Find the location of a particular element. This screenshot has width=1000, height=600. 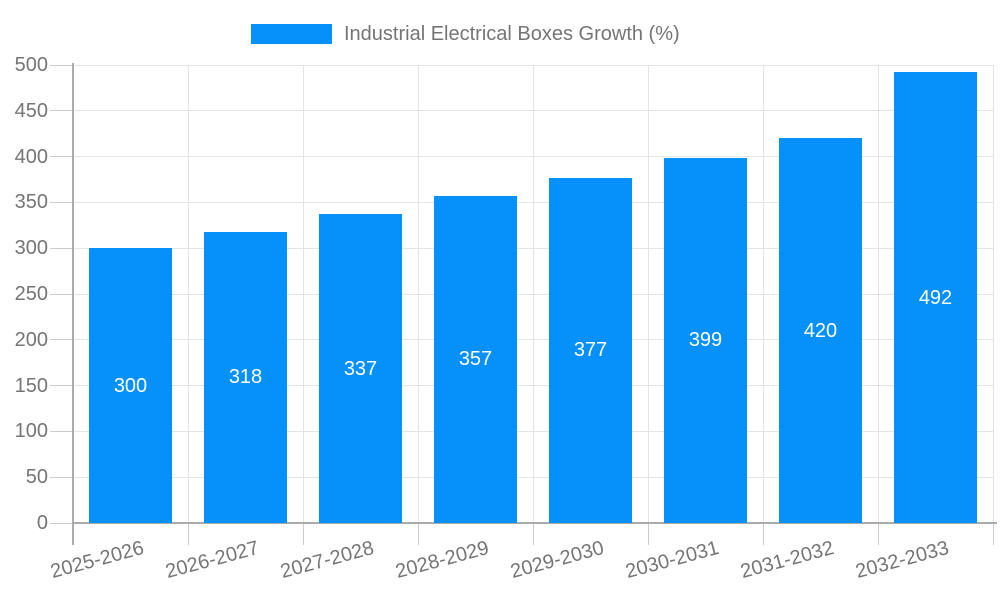

legend-label: Industrial Electrical Boxes Growth (%) is located at coordinates (512, 34).